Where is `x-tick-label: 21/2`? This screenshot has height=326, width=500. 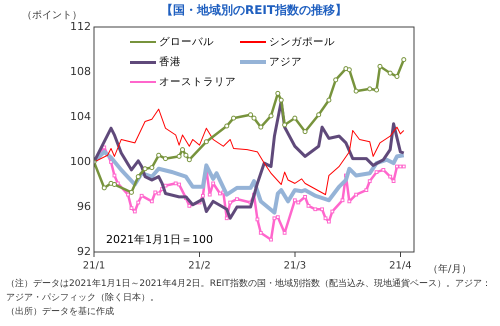
x-tick-label: 21/2 is located at coordinates (199, 266).